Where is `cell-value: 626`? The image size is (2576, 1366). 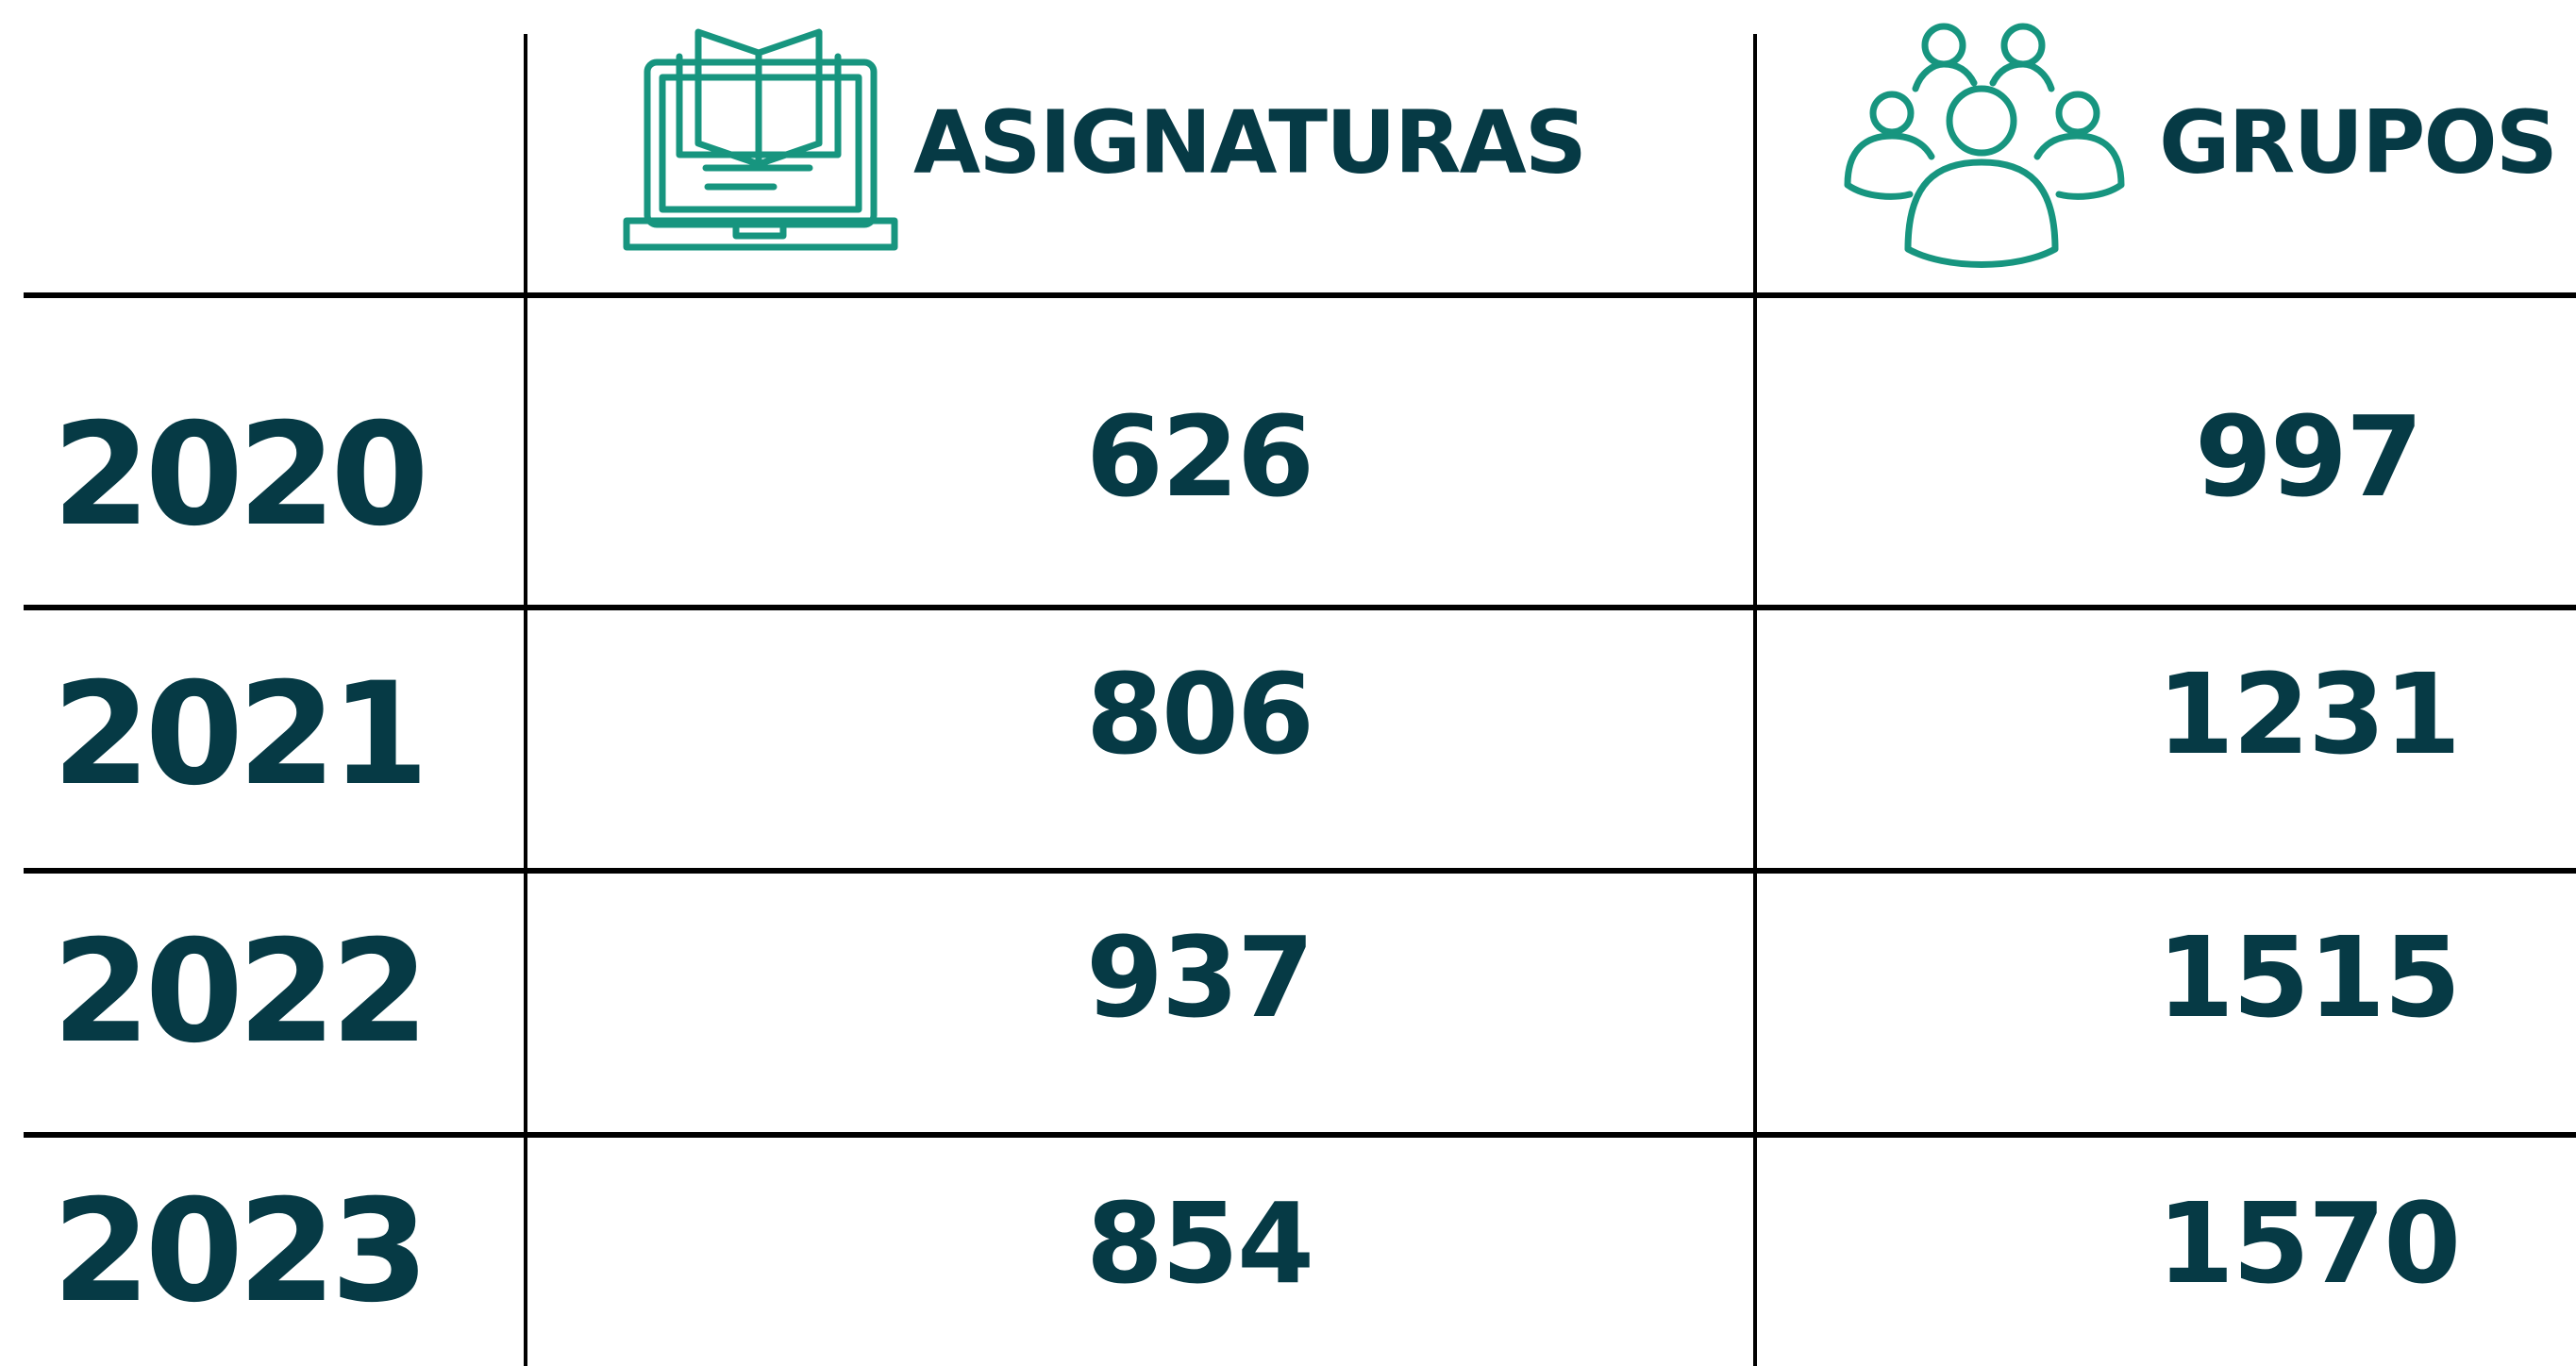 cell-value: 626 is located at coordinates (1199, 456).